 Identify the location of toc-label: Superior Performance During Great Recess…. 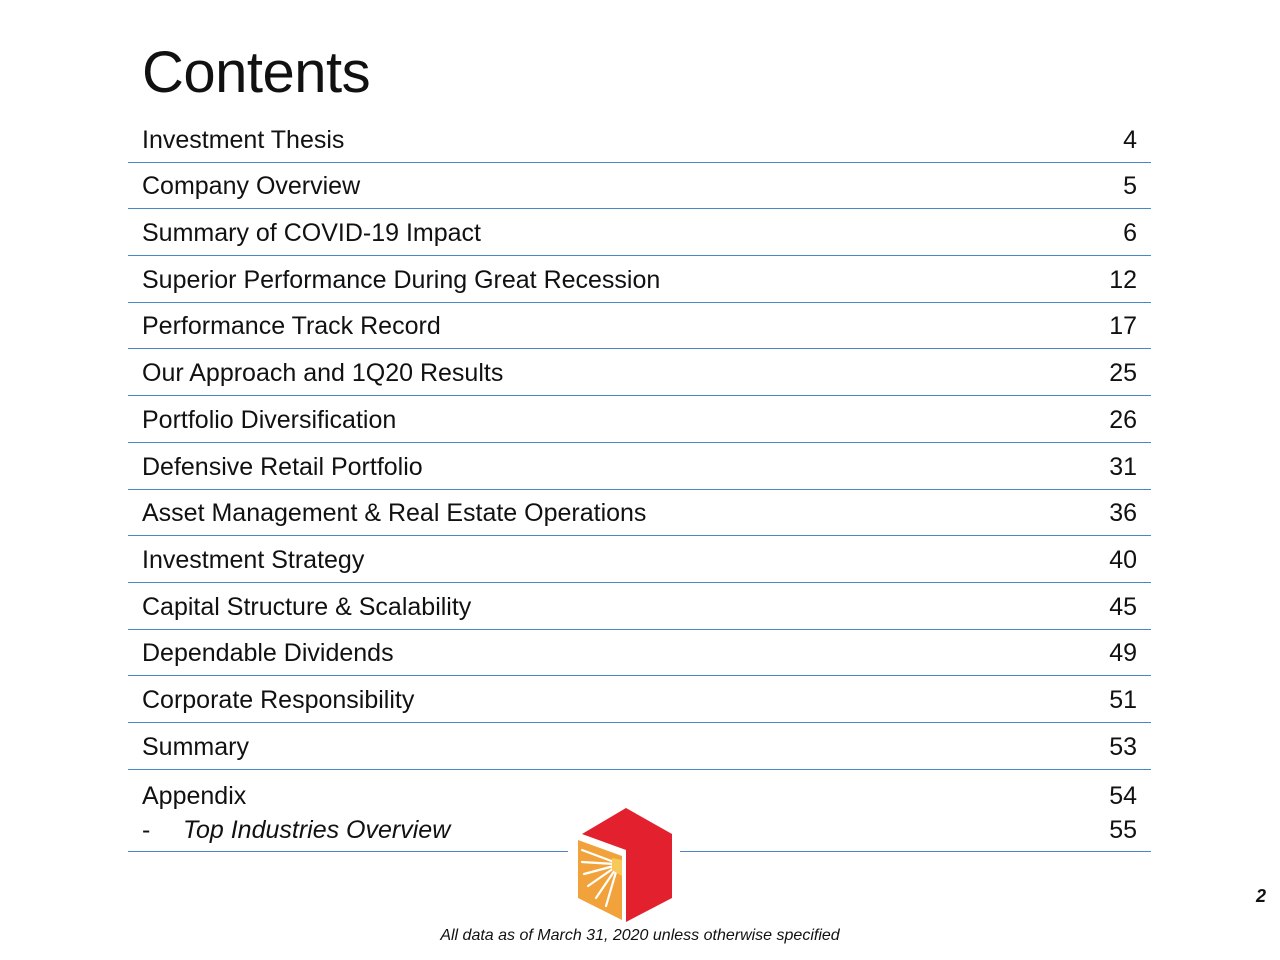
(401, 279).